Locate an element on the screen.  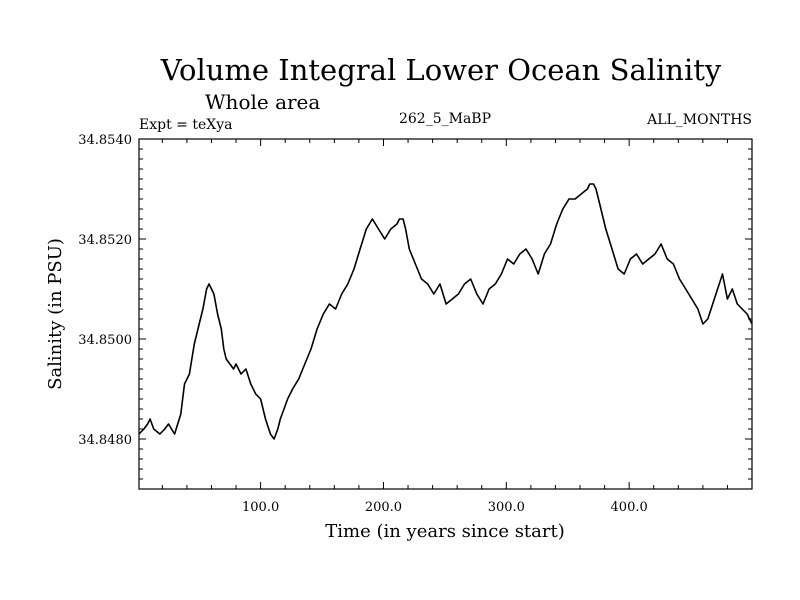
months-label: ALL_MONTHS is located at coordinates (699, 120).